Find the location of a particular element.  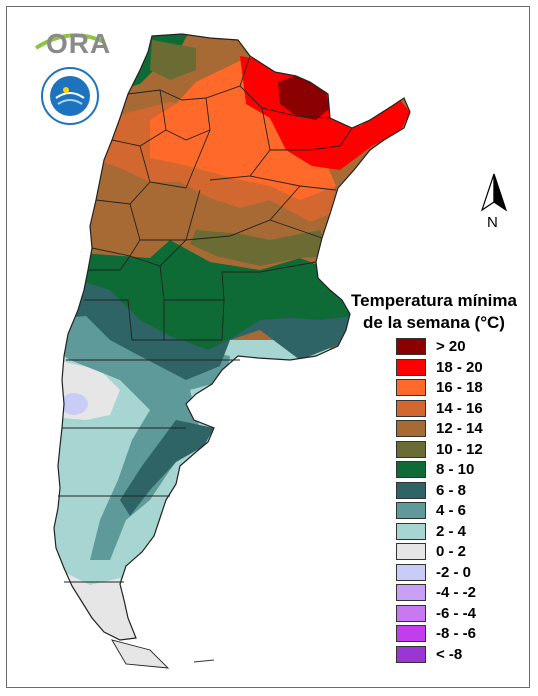

ora-logo is located at coordinates (69, 41).